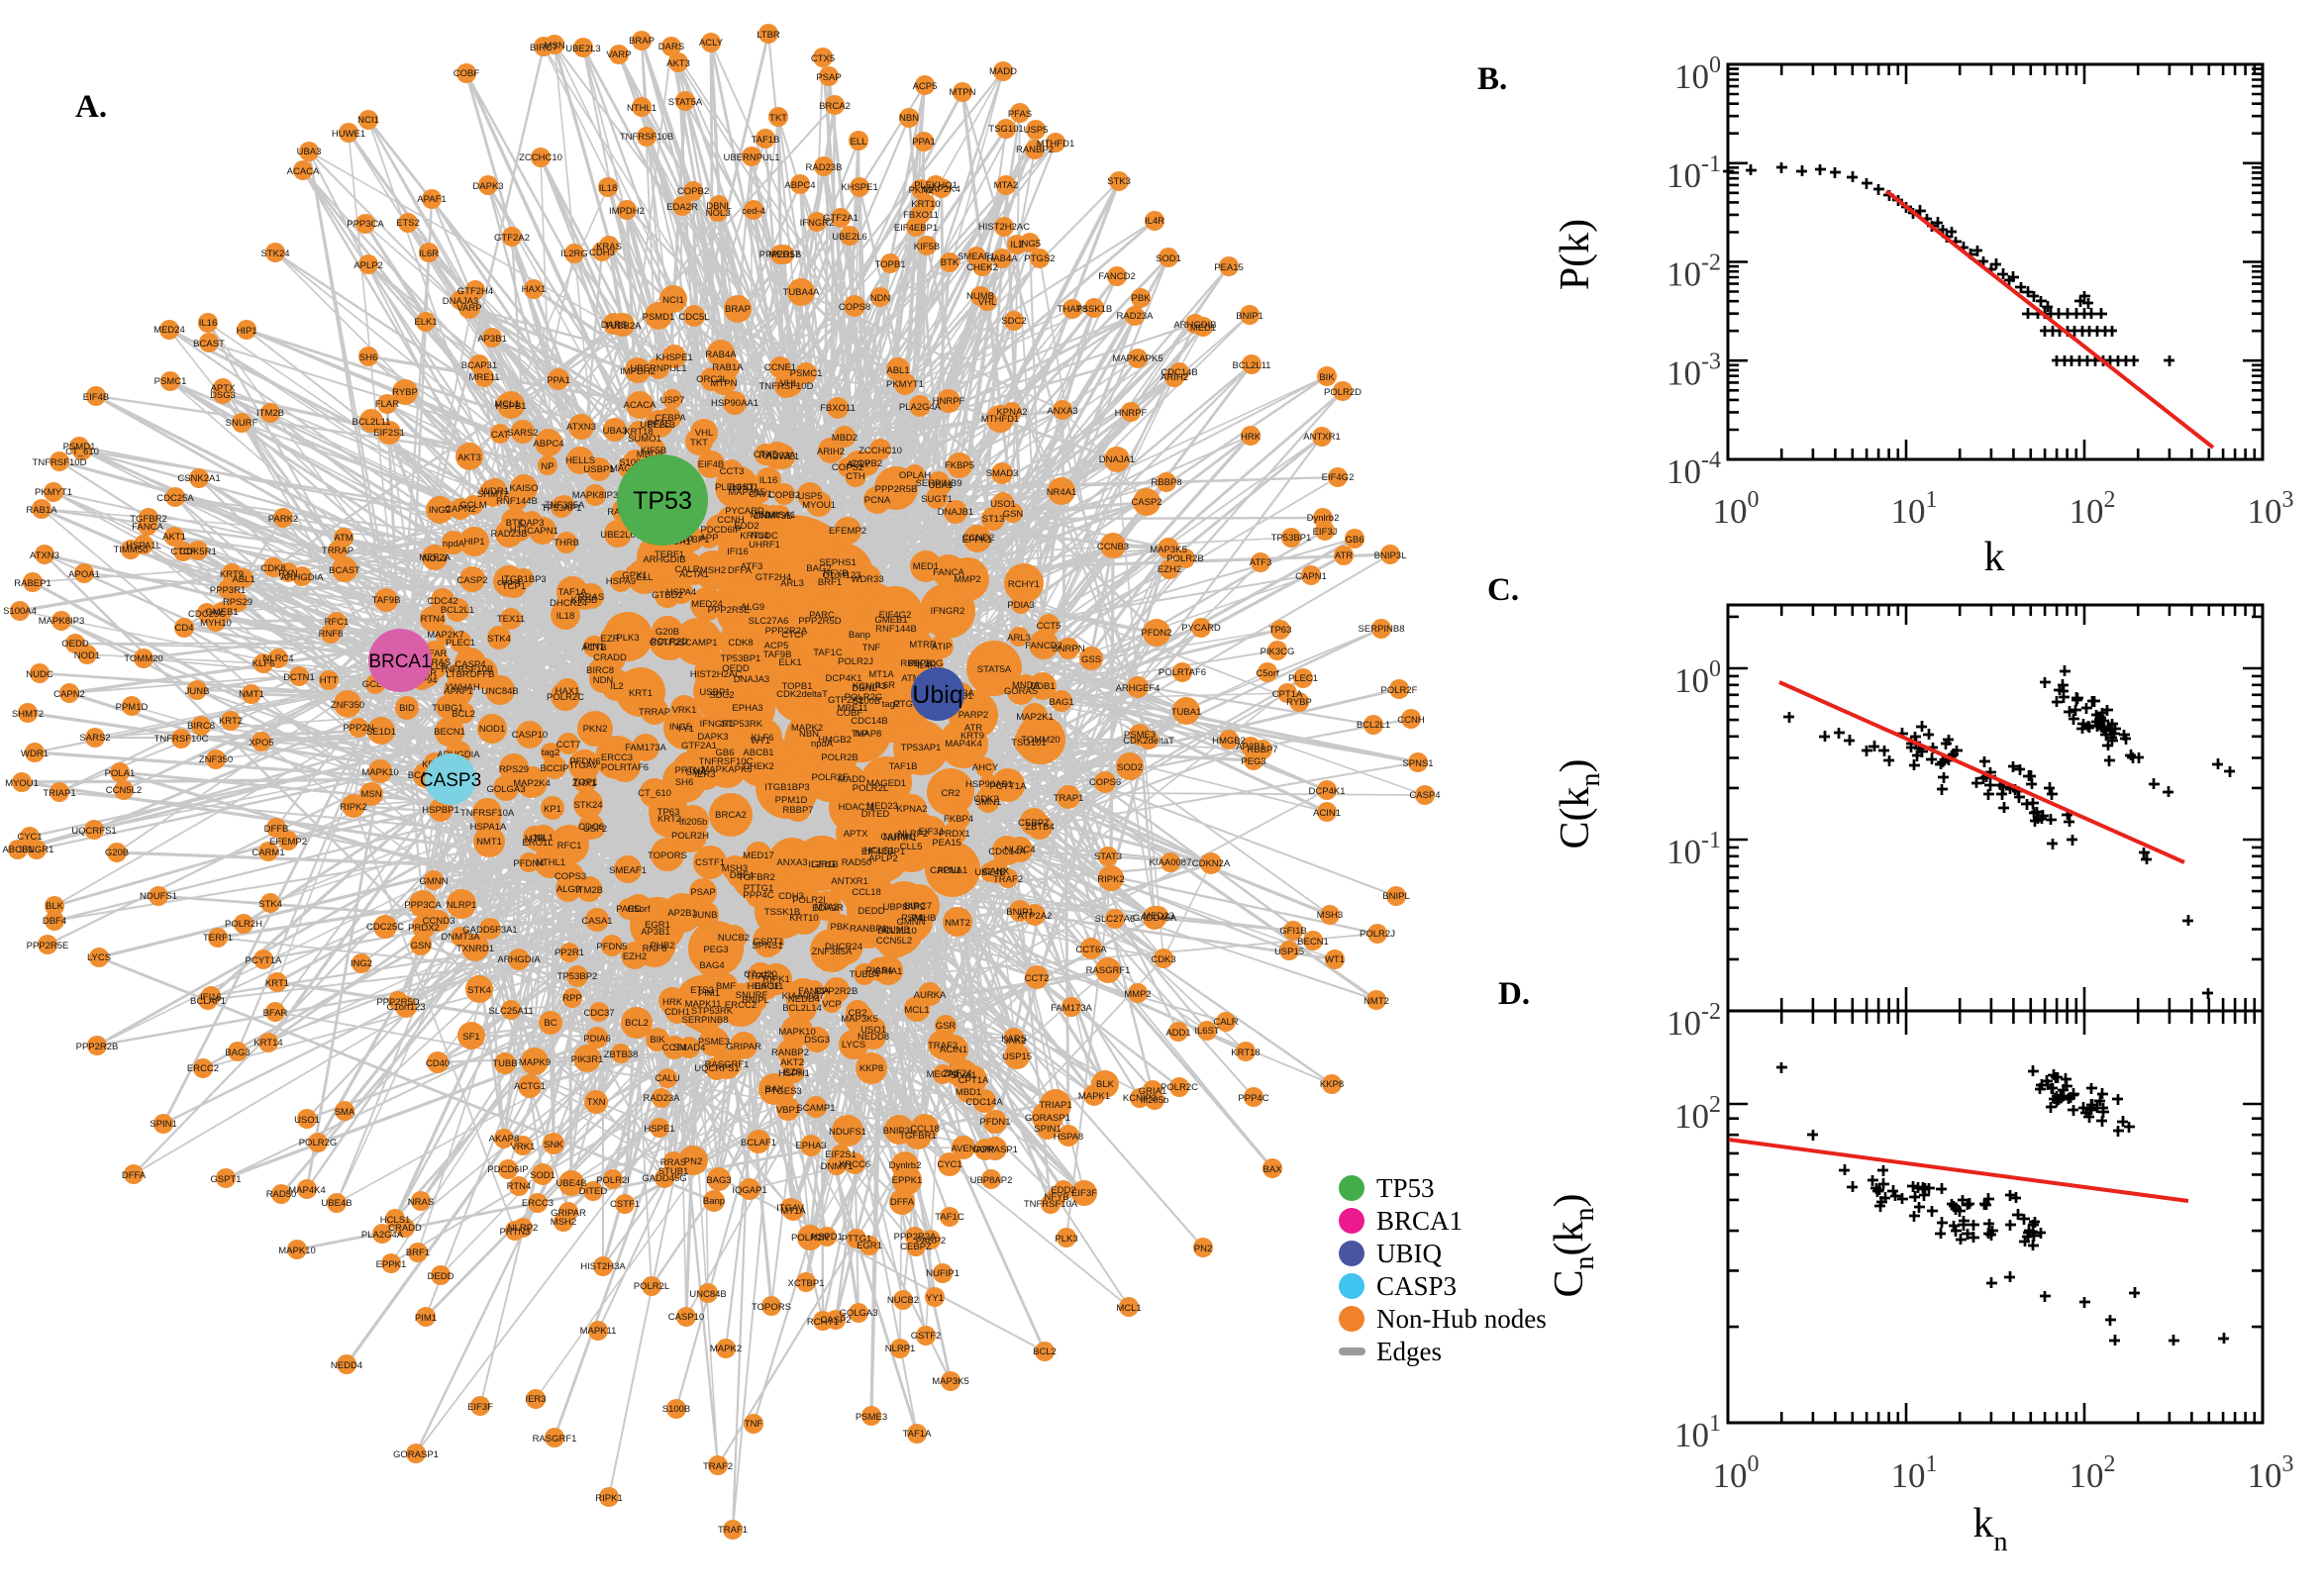  What do you see at coordinates (690, 836) in the screenshot?
I see `svg-text: POLR2H` at bounding box center [690, 836].